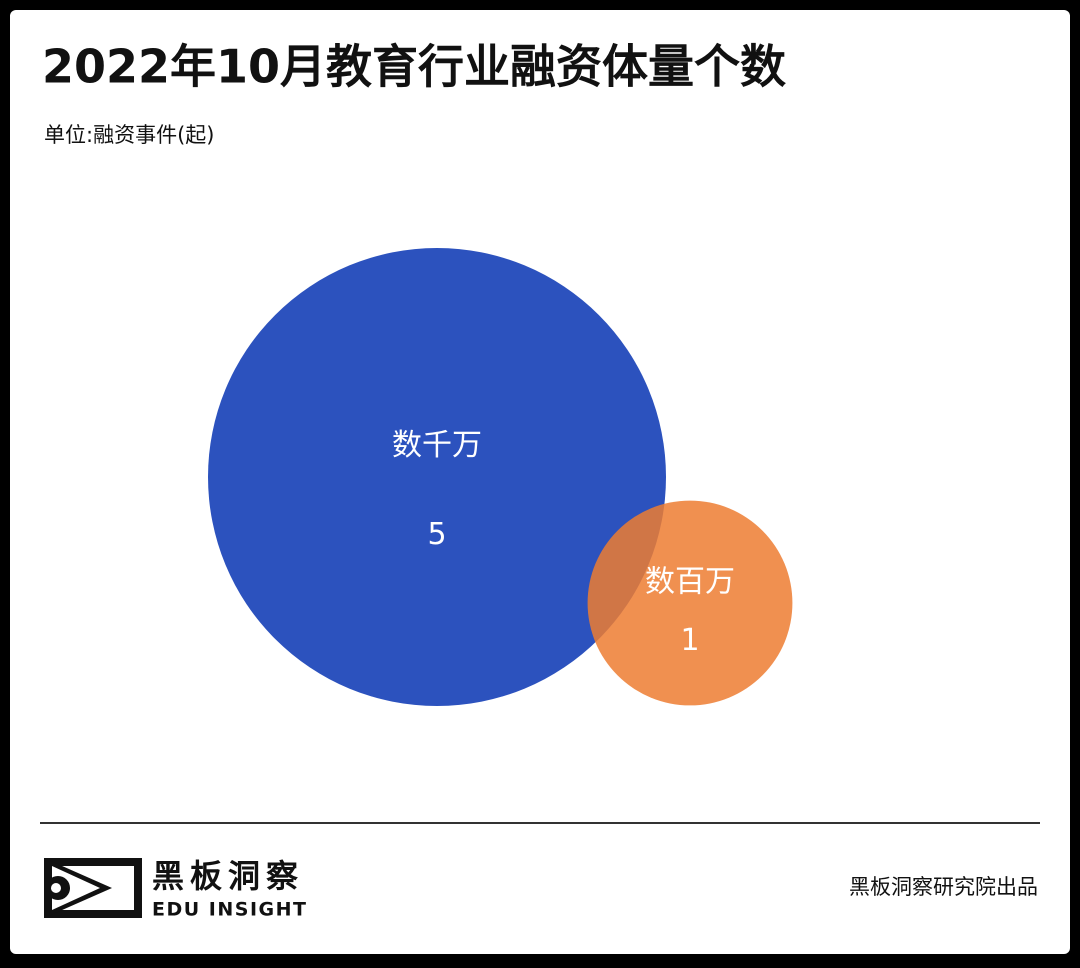 This screenshot has height=968, width=1080. What do you see at coordinates (93, 888) in the screenshot?
I see `logo-mark` at bounding box center [93, 888].